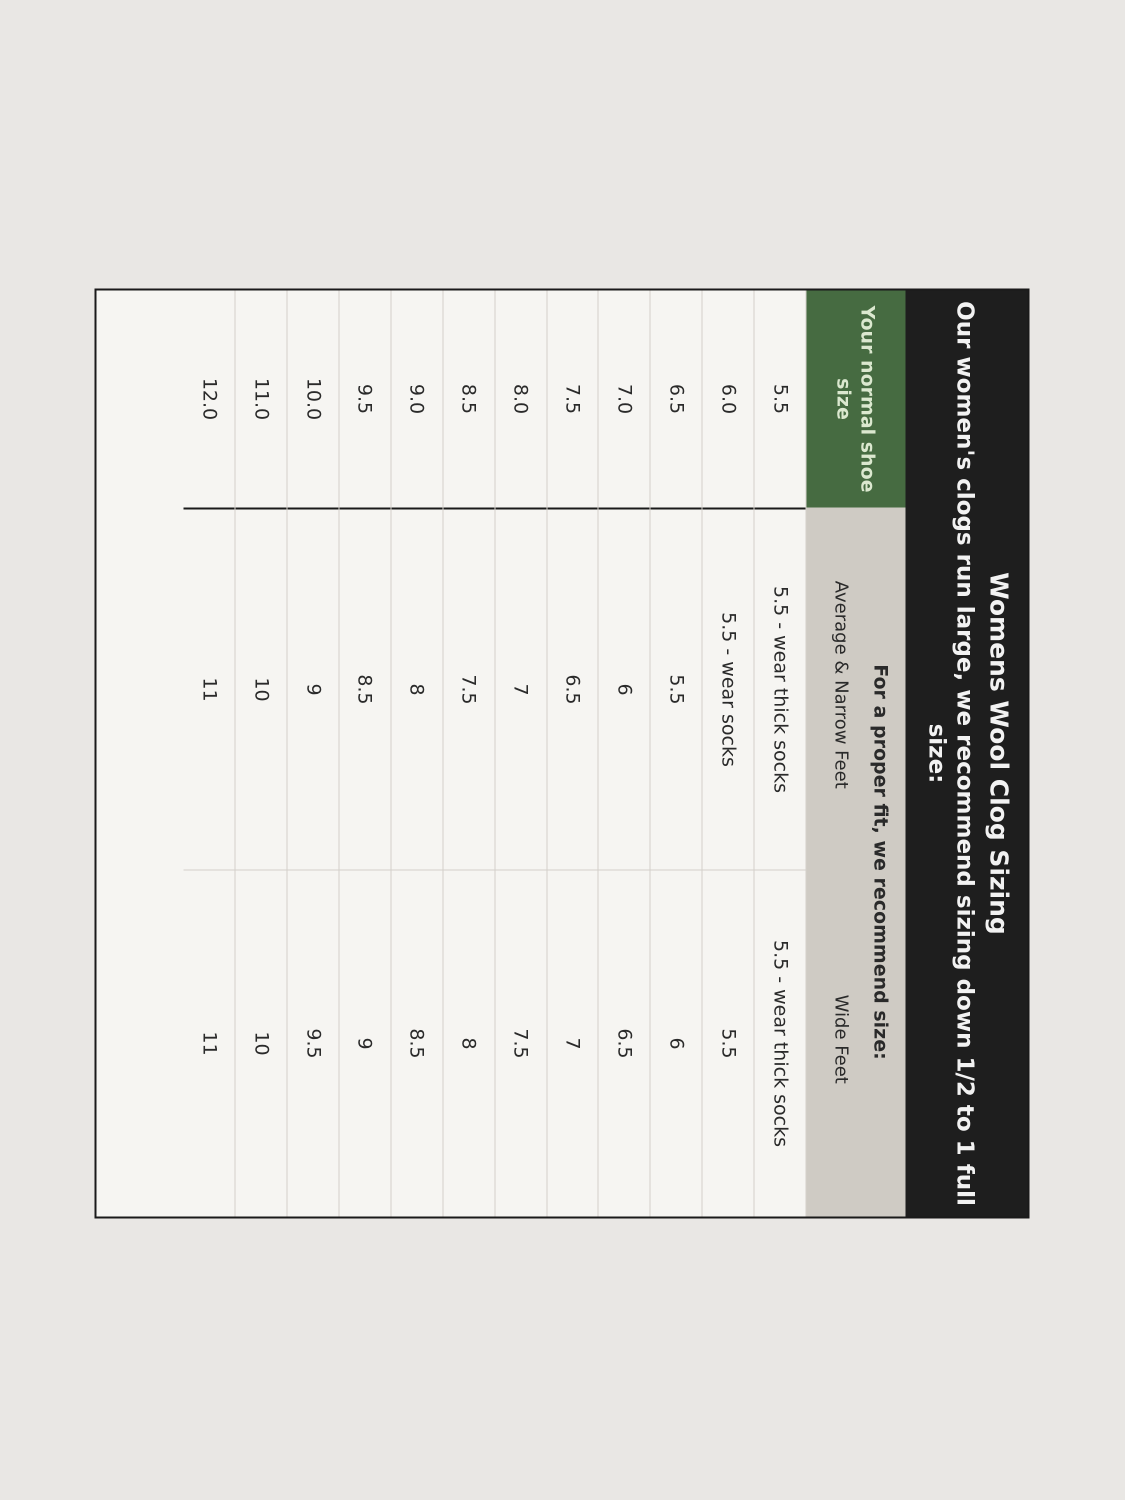 This screenshot has width=1125, height=1500. I want to click on cell-wide: 9.5, so click(313, 1043).